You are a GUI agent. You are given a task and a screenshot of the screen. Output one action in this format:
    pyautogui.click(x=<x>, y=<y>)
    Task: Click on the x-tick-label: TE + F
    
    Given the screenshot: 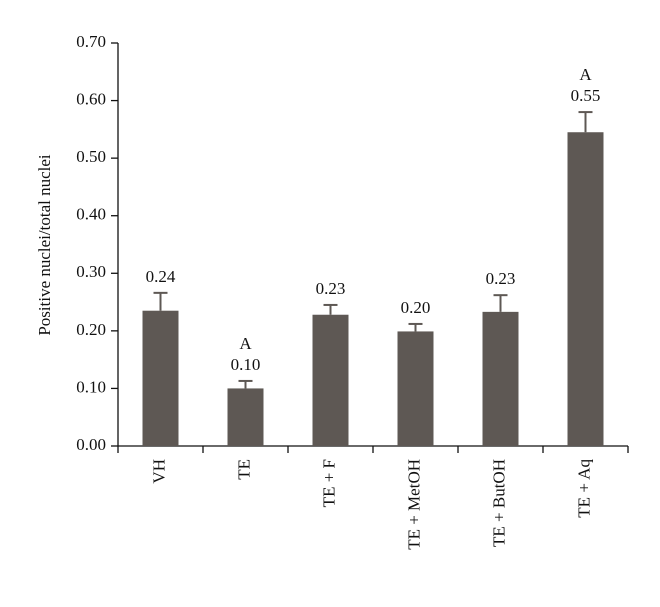 What is the action you would take?
    pyautogui.click(x=328, y=483)
    